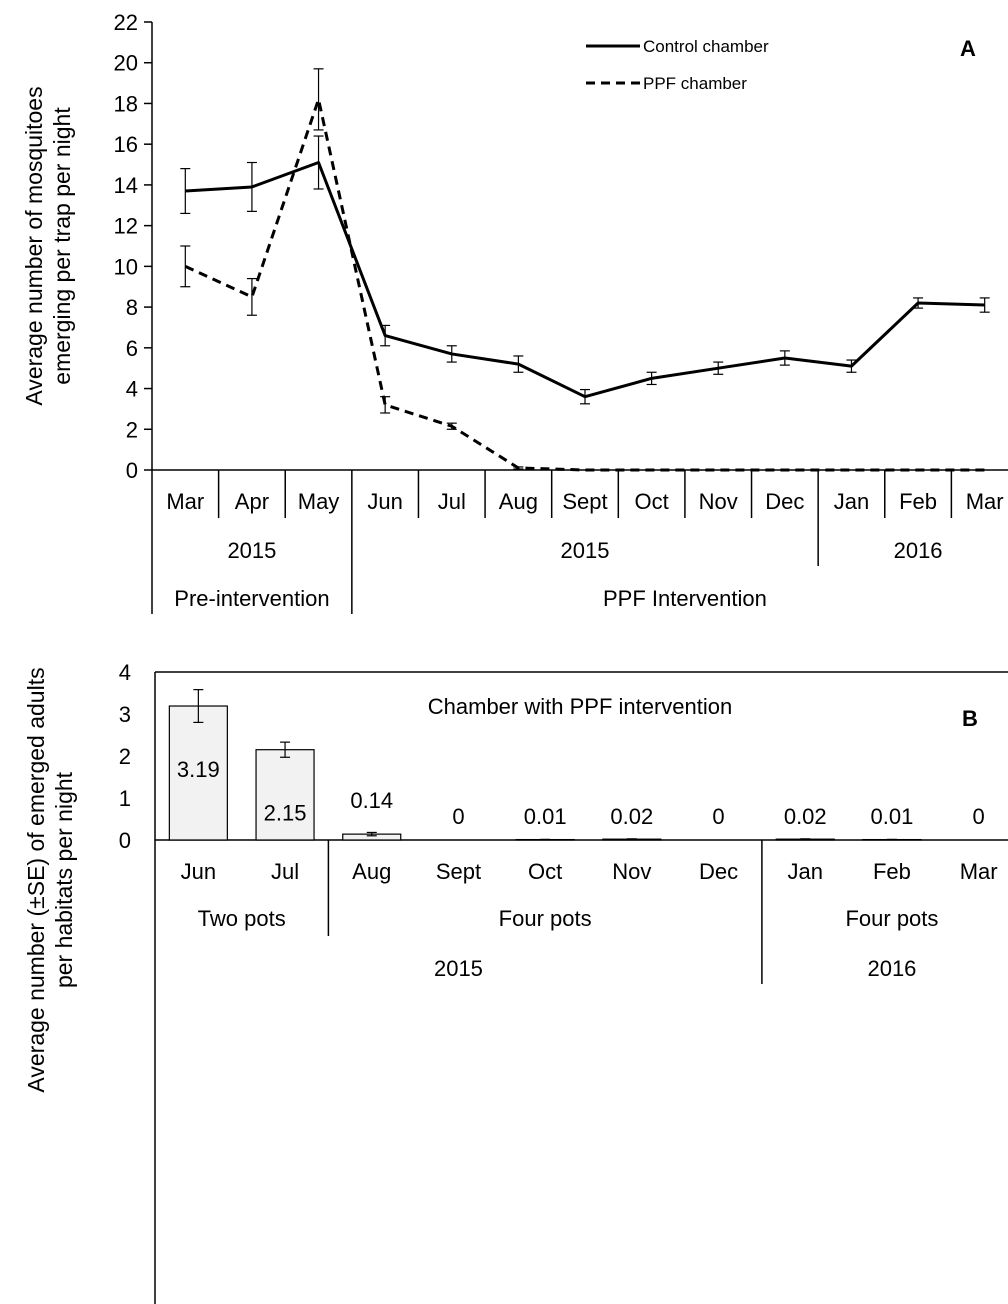 This screenshot has width=1008, height=1304. Describe the element at coordinates (125, 714) in the screenshot. I see `panel-b-y-tick-label: 3` at that location.